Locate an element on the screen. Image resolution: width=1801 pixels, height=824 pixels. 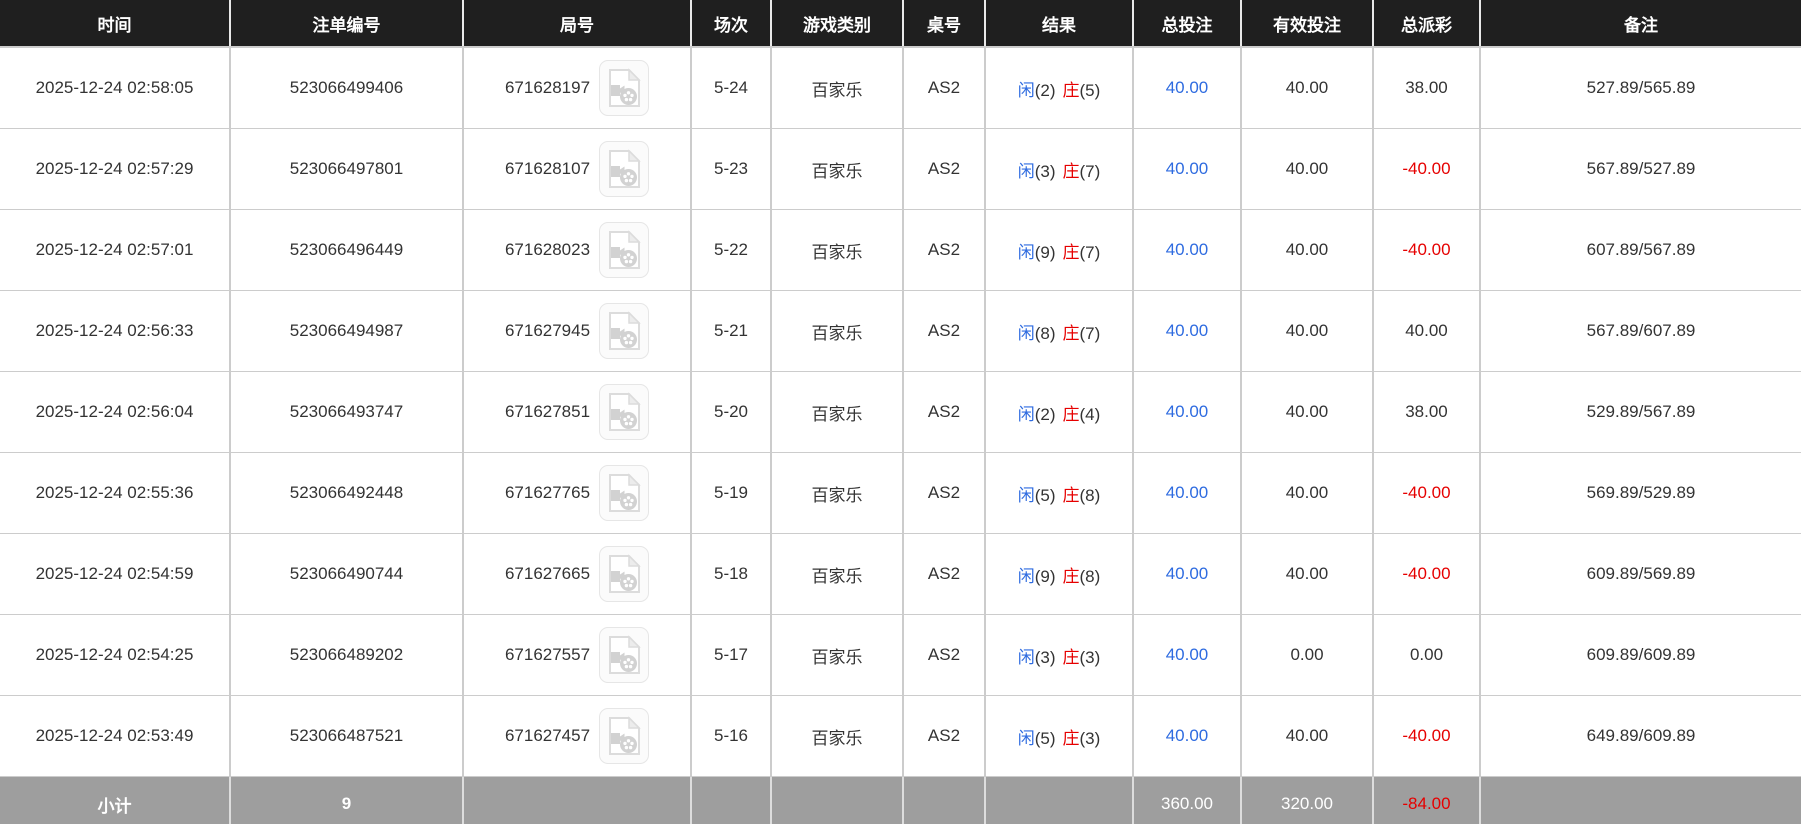
subtotal-count: 9 is located at coordinates (346, 800).